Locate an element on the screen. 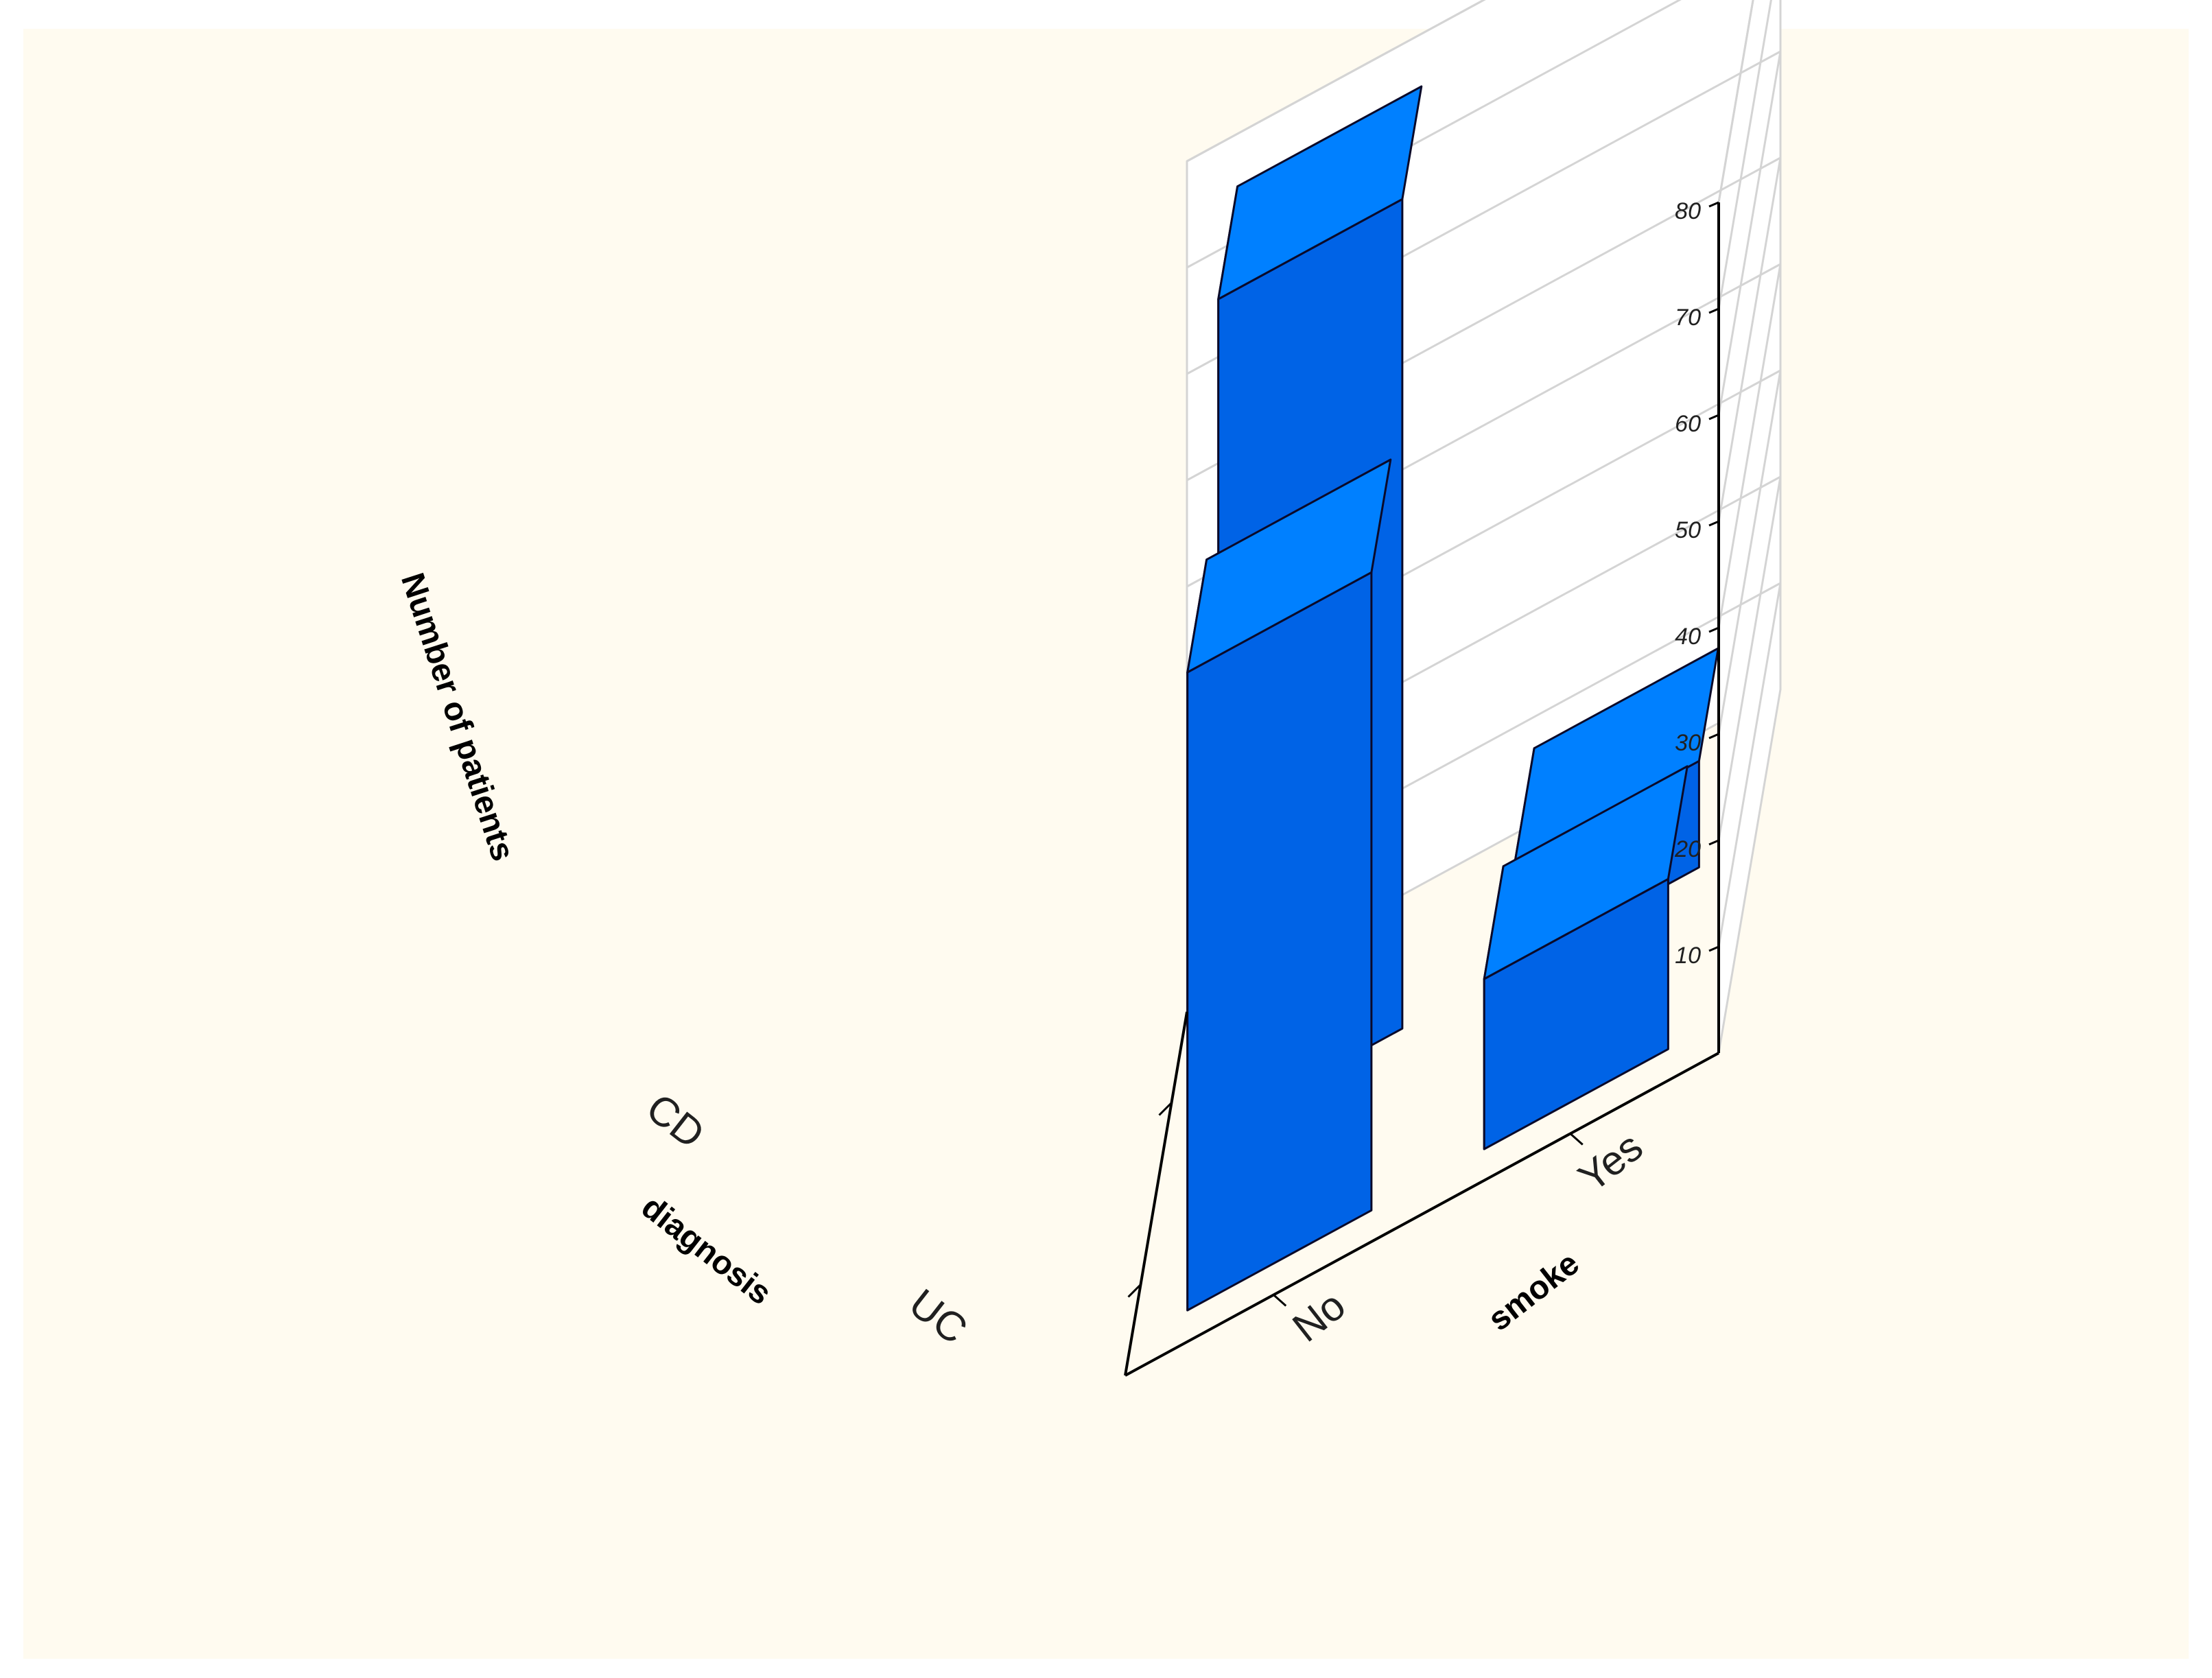 The height and width of the screenshot is (1678, 2212). z-tick-label-1: 20 is located at coordinates (1687, 849).